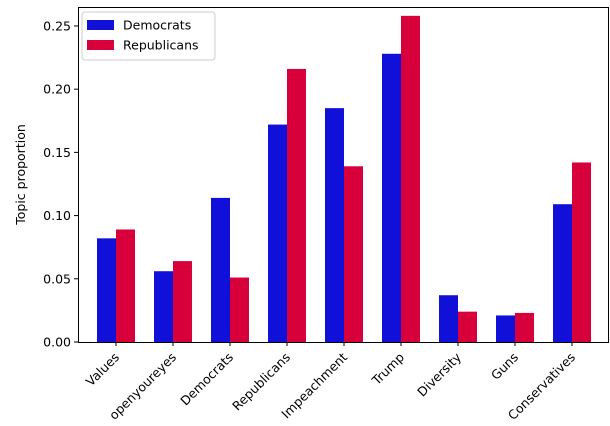  I want to click on bar-republicans-values, so click(125, 285).